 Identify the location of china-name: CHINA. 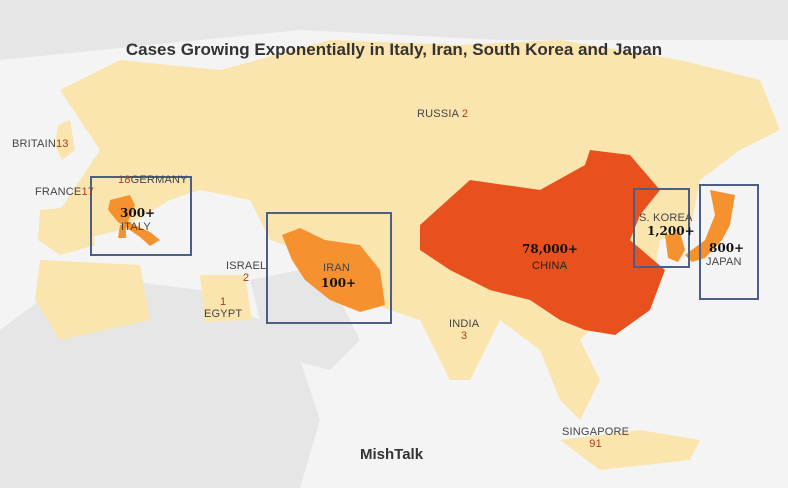
(550, 266).